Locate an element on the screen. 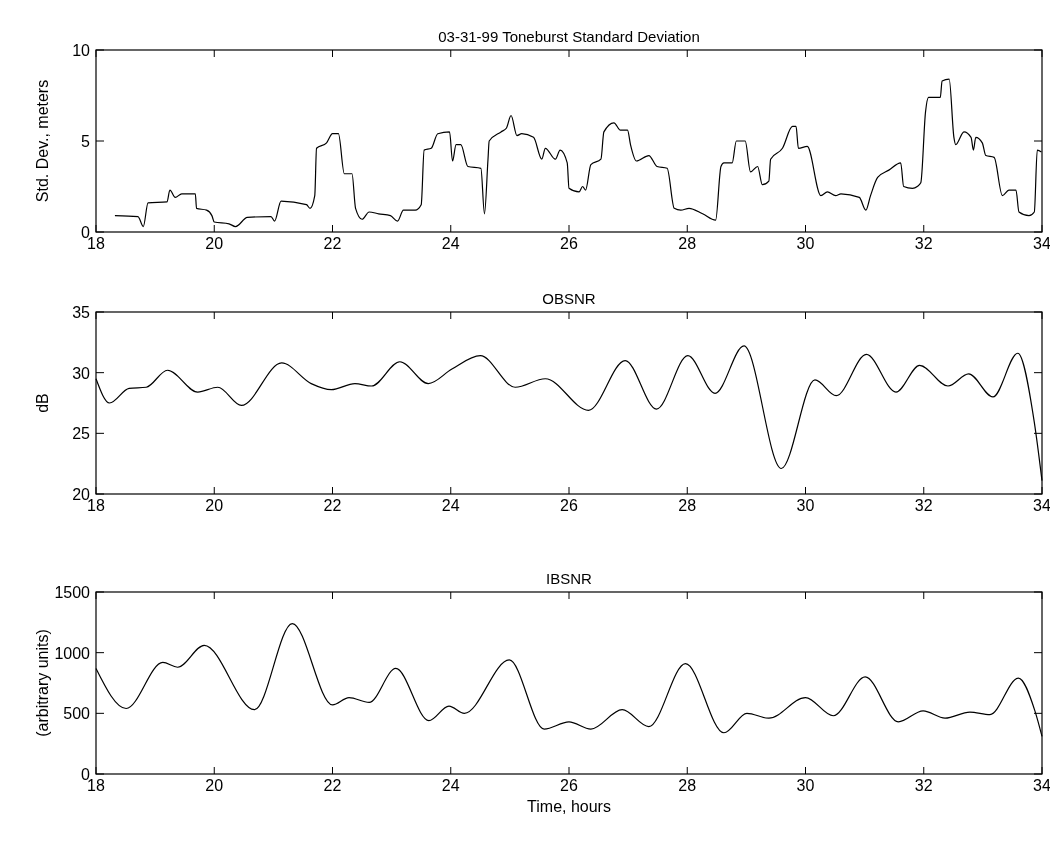  chart-title: IBSNR is located at coordinates (569, 578).